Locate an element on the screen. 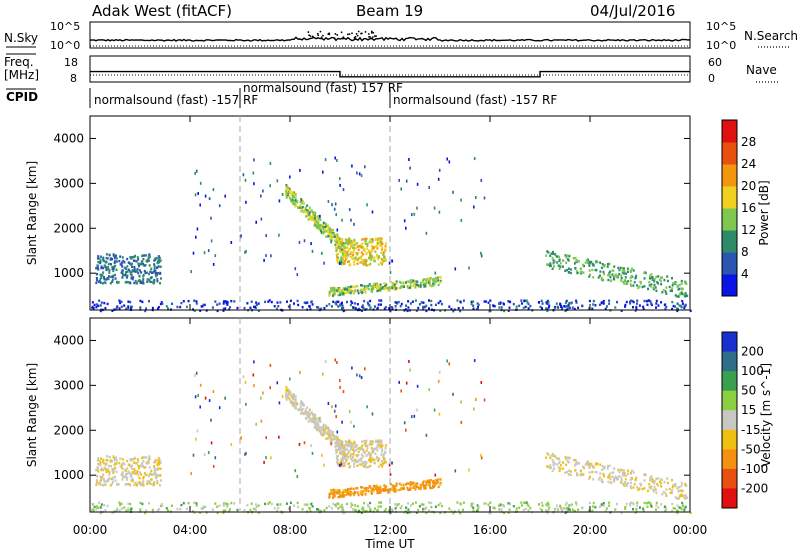 The image size is (800, 554). nave-tick-high: 60 is located at coordinates (715, 62).